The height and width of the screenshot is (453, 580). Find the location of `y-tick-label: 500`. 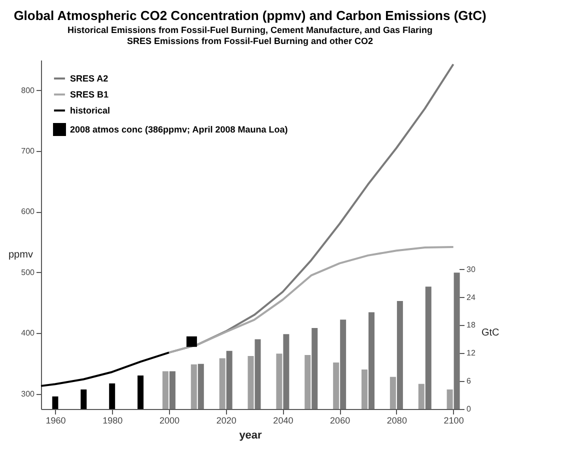

y-tick-label: 500 is located at coordinates (28, 272).